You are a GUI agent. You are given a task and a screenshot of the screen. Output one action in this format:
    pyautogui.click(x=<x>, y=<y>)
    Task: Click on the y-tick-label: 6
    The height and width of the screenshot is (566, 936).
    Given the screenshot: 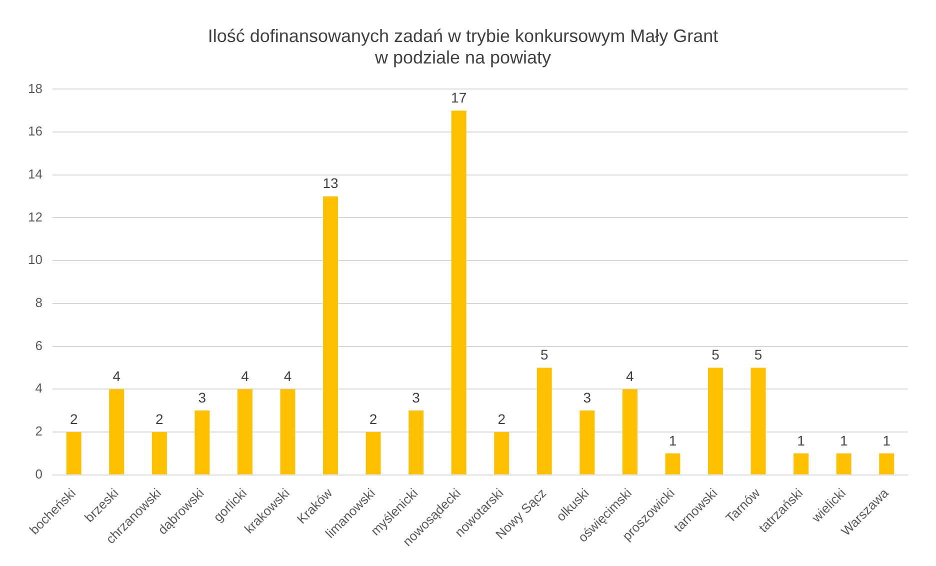 What is the action you would take?
    pyautogui.click(x=38, y=345)
    